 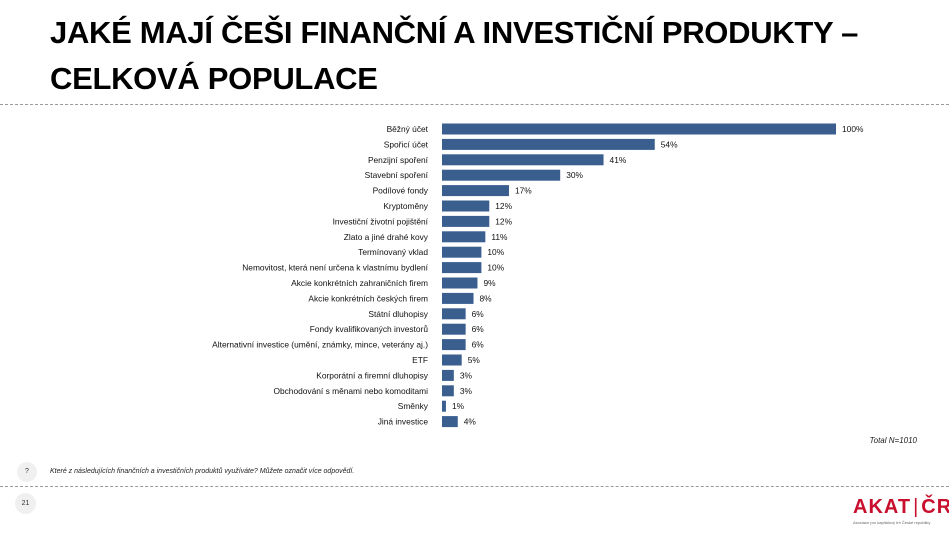 What do you see at coordinates (853, 129) in the screenshot?
I see `data-label: 100%` at bounding box center [853, 129].